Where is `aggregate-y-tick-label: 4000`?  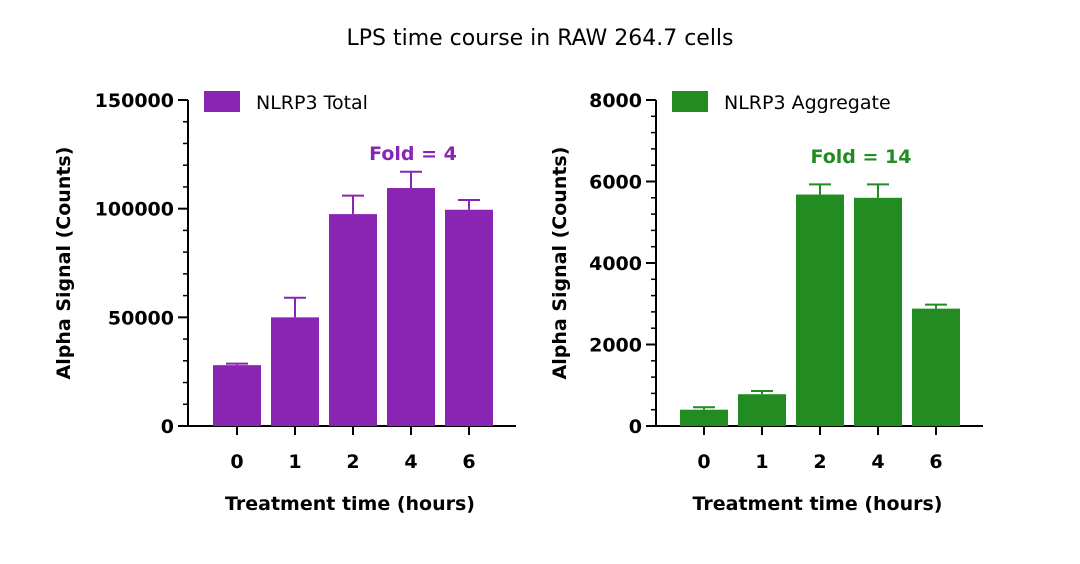 aggregate-y-tick-label: 4000 is located at coordinates (615, 264).